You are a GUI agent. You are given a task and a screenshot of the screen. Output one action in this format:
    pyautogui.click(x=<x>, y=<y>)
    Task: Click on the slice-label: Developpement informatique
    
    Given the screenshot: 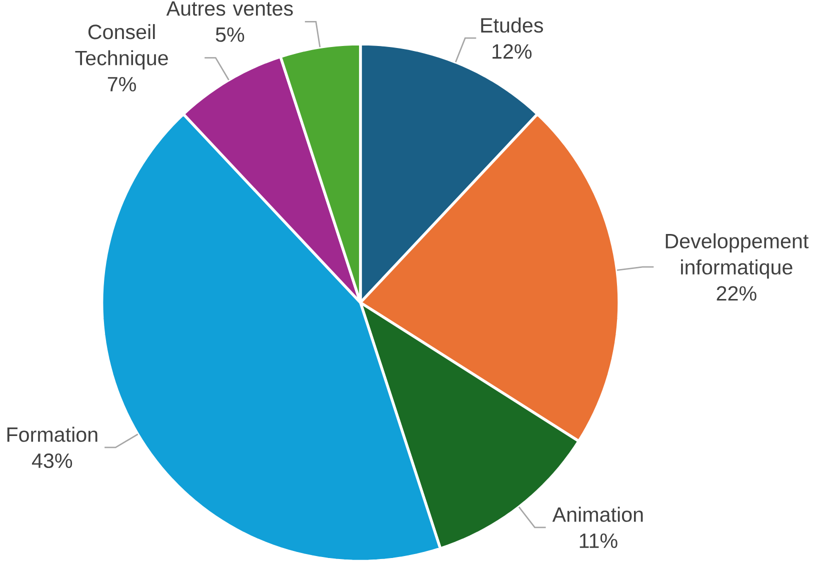 What is the action you would take?
    pyautogui.click(x=737, y=256)
    